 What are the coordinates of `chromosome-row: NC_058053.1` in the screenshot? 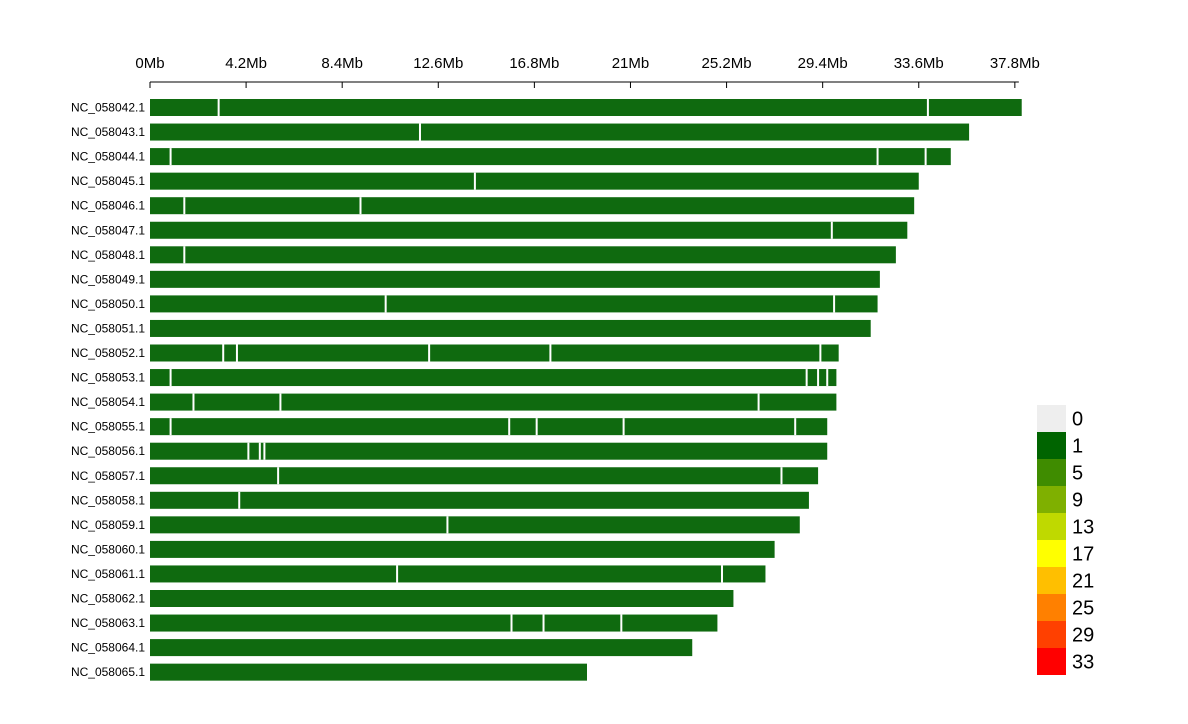 It's located at (454, 378).